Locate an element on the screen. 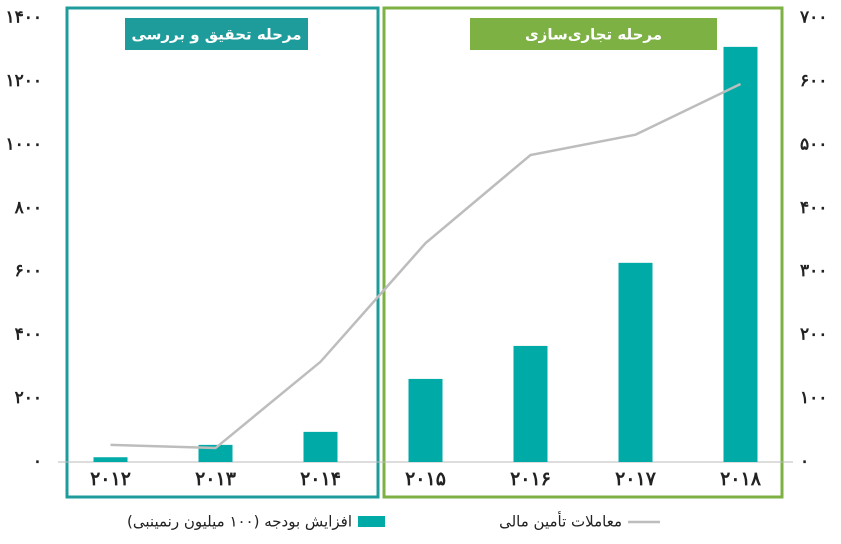 The width and height of the screenshot is (841, 544). y-tick-label: ۸۰۰ is located at coordinates (28, 208).